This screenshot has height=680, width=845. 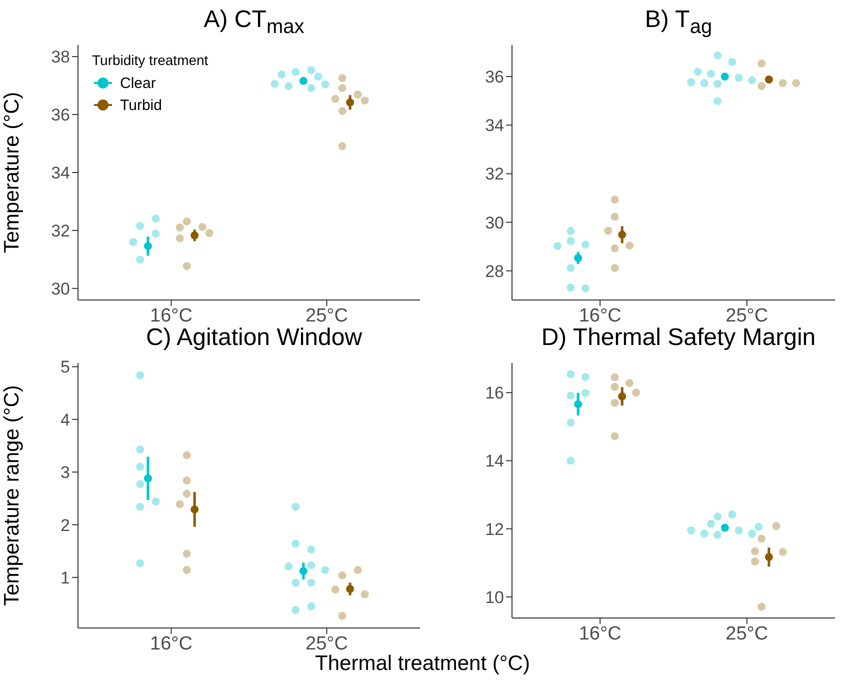 I want to click on y-tick-label: 12, so click(x=494, y=529).